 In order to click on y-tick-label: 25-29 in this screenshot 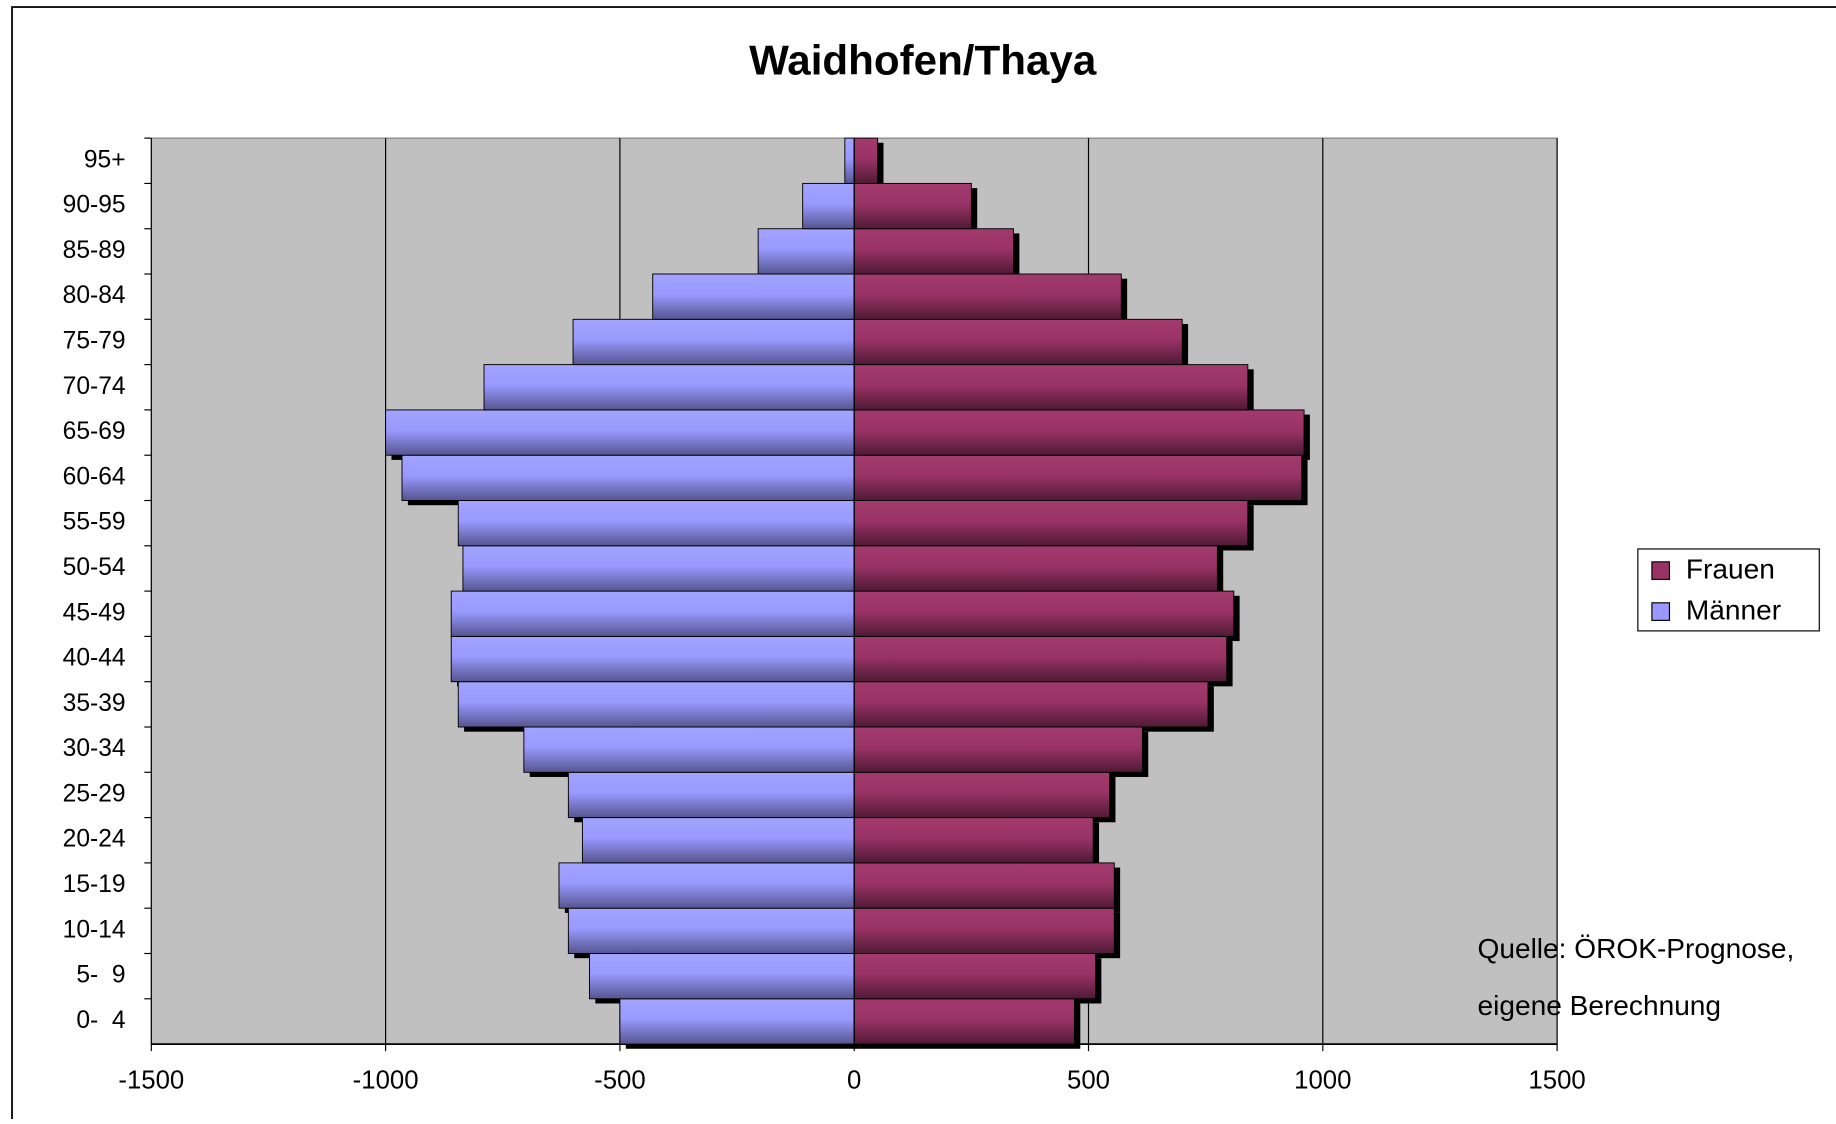, I will do `click(94, 793)`.